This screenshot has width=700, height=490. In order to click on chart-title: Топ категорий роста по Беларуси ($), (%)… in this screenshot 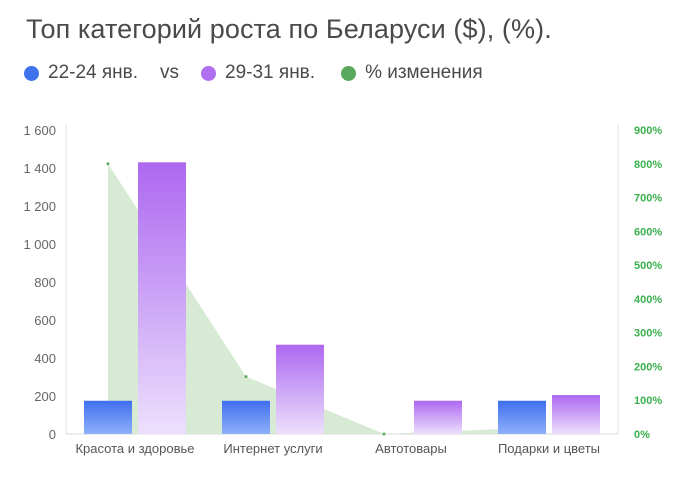, I will do `click(289, 29)`.